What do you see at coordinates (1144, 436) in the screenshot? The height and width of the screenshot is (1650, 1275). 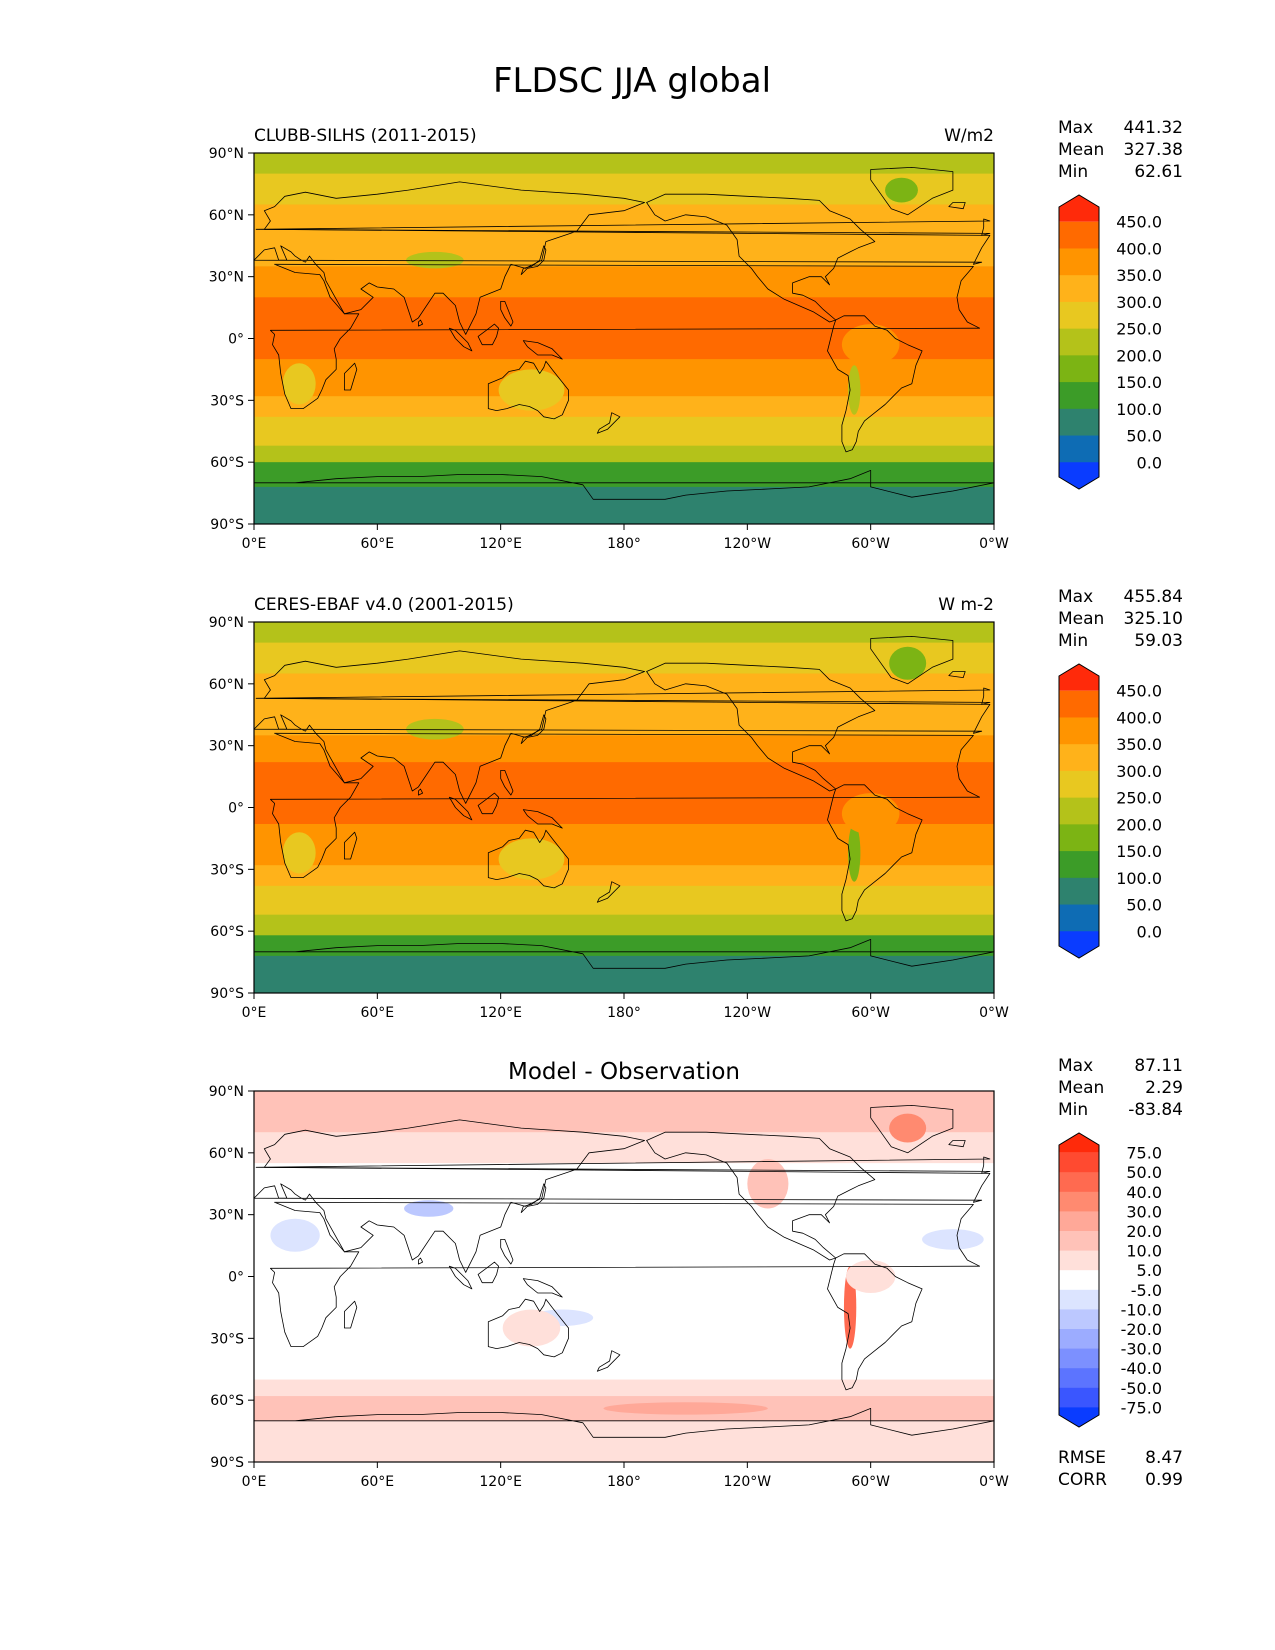 I see `colorbar-label: 50.0` at bounding box center [1144, 436].